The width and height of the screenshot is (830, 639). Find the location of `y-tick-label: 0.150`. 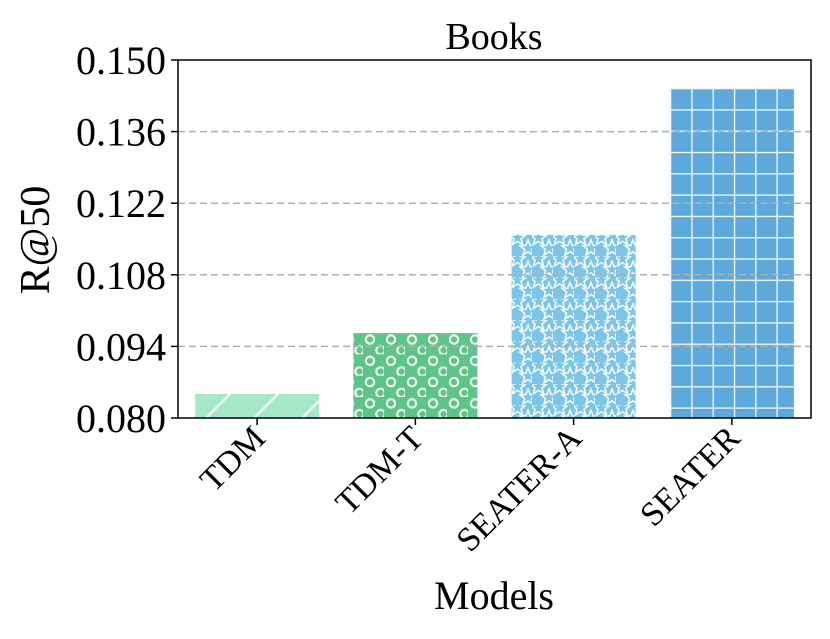

y-tick-label: 0.150 is located at coordinates (121, 60).